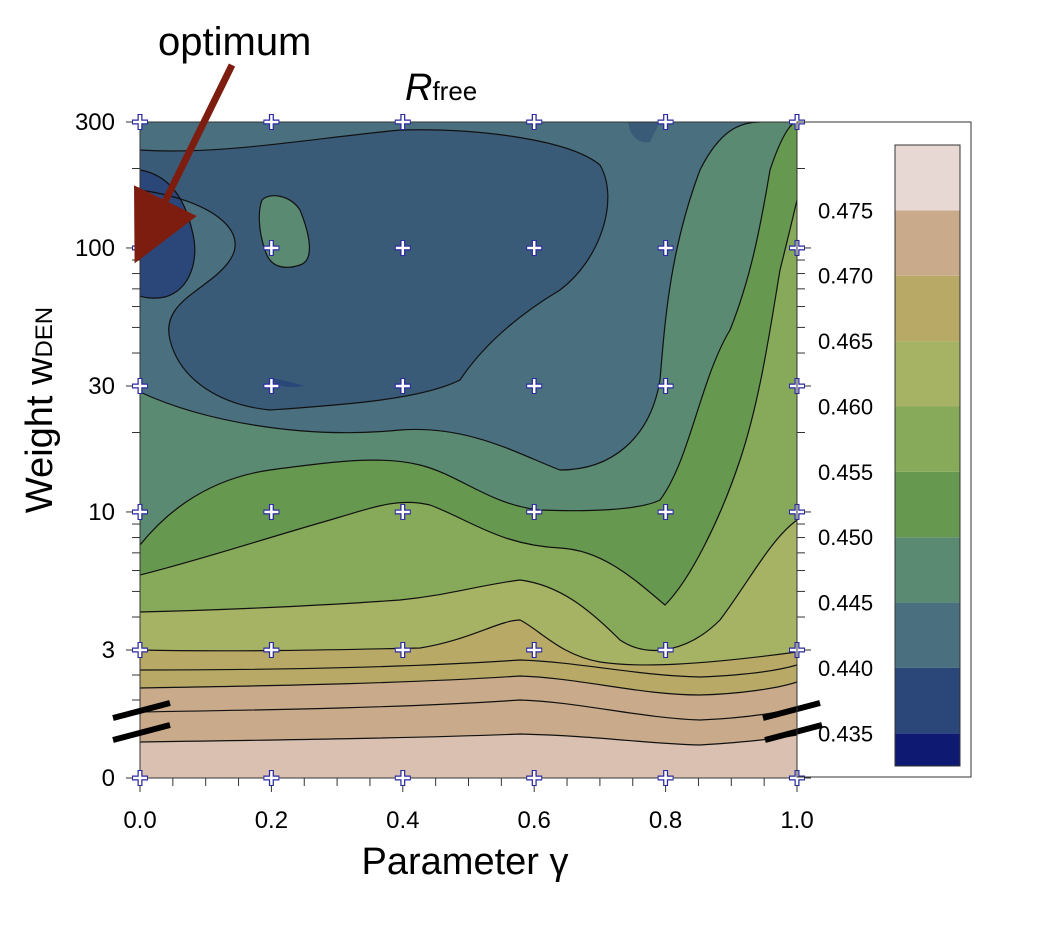 The width and height of the screenshot is (1055, 933). What do you see at coordinates (271, 820) in the screenshot?
I see `x-tick-label: 0.2` at bounding box center [271, 820].